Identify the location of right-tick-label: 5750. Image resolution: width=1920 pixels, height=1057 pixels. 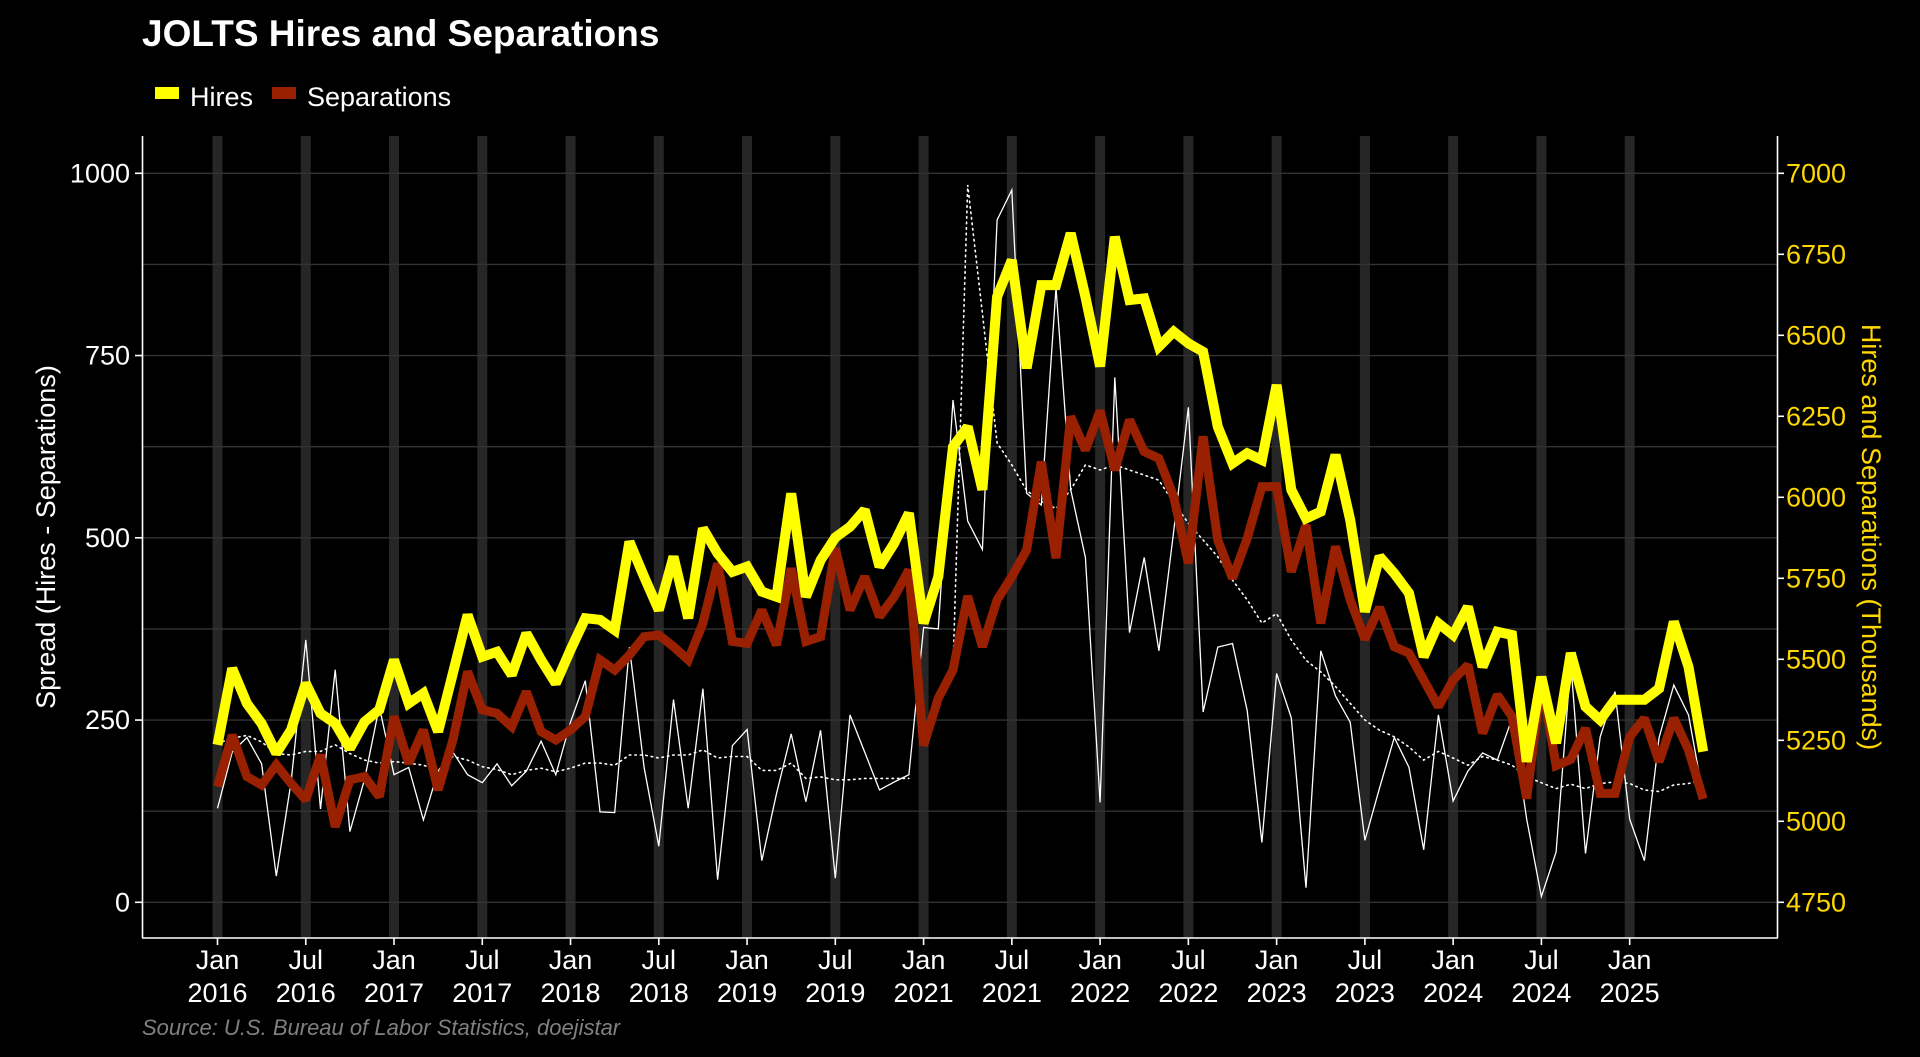
(1816, 578).